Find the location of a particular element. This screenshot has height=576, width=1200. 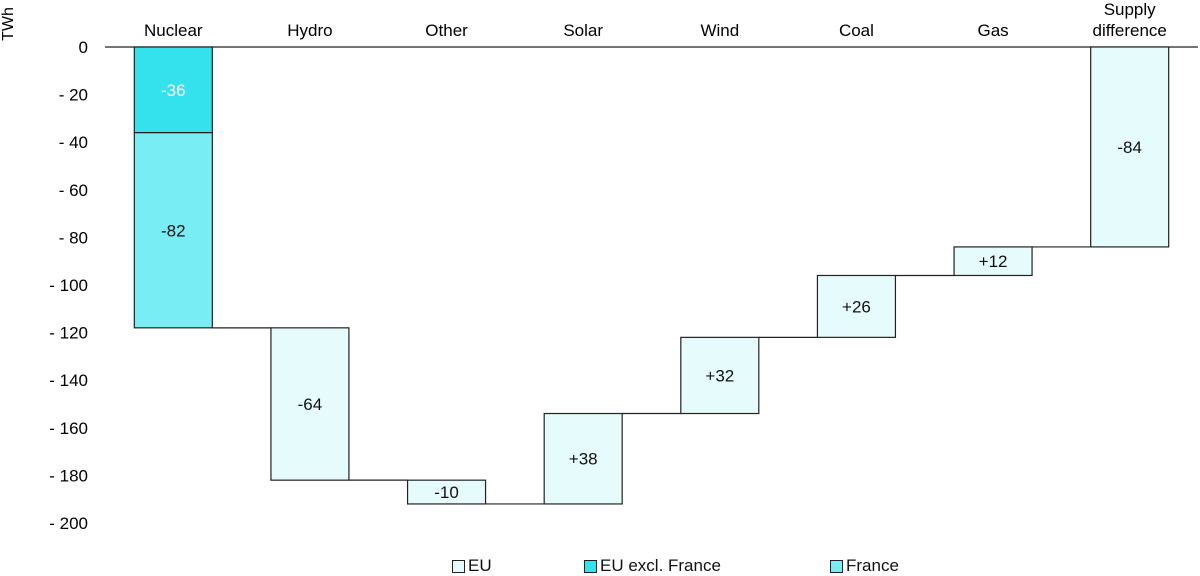

y-tick-label: - 180 is located at coordinates (68, 475).